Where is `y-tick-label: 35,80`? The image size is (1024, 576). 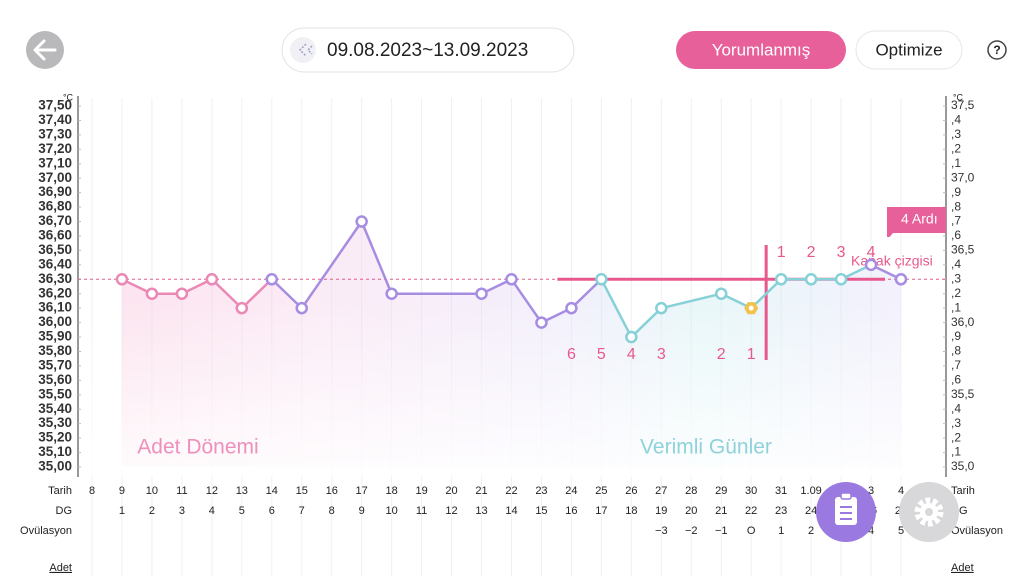
y-tick-label: 35,80 is located at coordinates (55, 350).